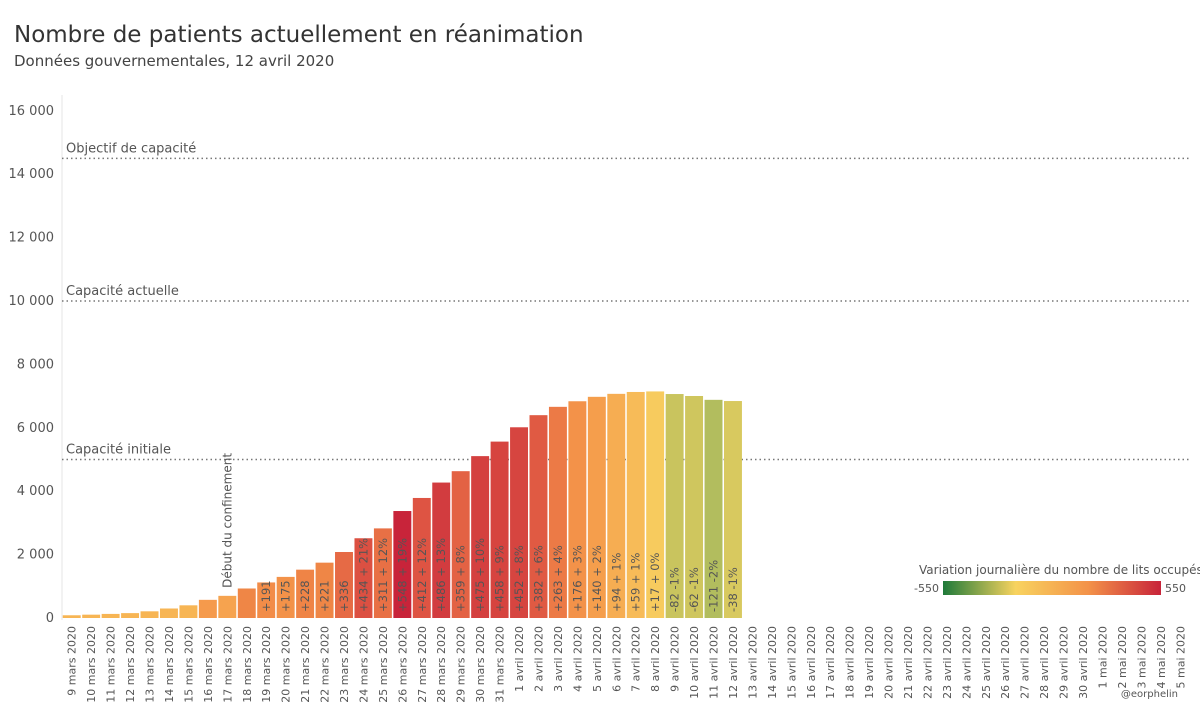  What do you see at coordinates (655, 582) in the screenshot?
I see `bar-label: +17 + 0%` at bounding box center [655, 582].